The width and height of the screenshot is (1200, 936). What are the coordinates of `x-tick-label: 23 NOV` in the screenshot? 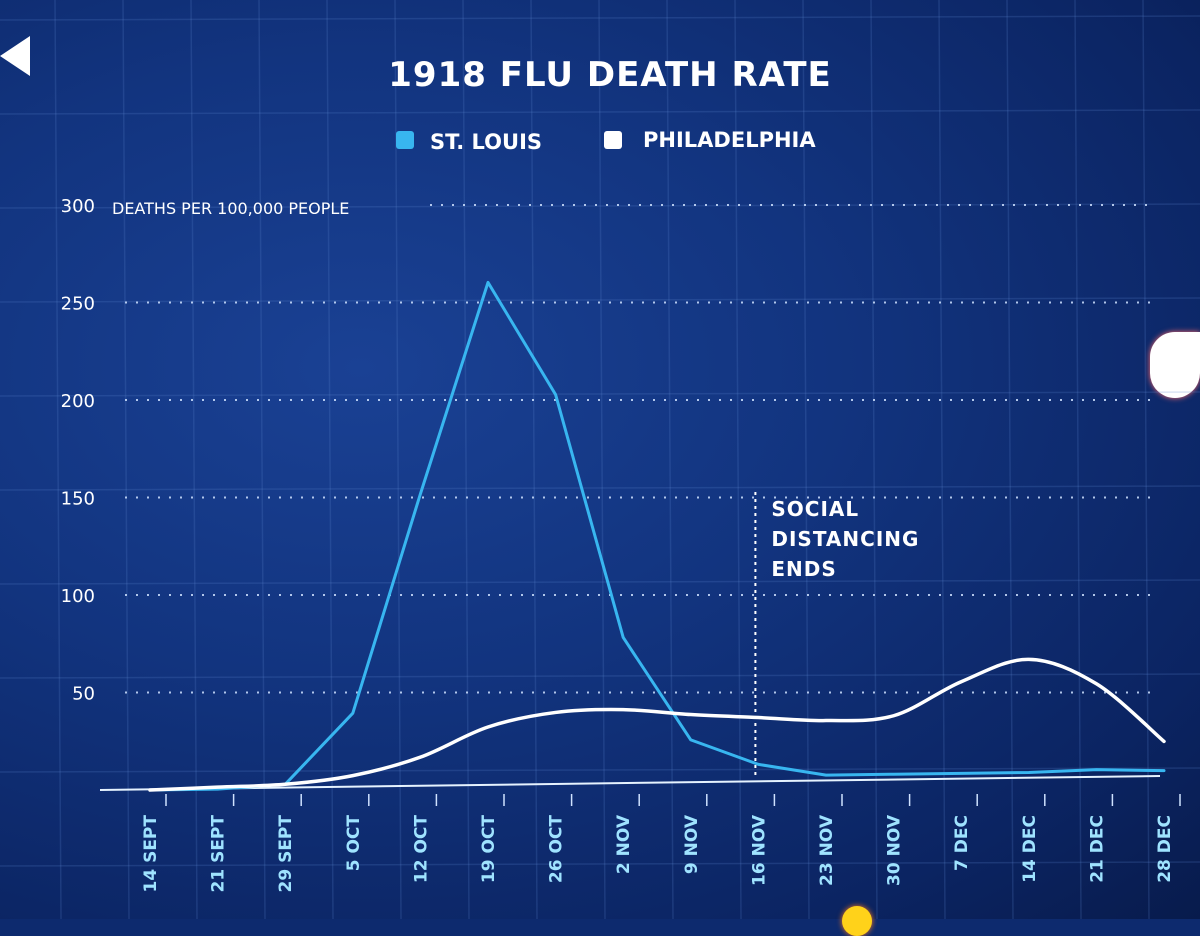 It's located at (827, 850).